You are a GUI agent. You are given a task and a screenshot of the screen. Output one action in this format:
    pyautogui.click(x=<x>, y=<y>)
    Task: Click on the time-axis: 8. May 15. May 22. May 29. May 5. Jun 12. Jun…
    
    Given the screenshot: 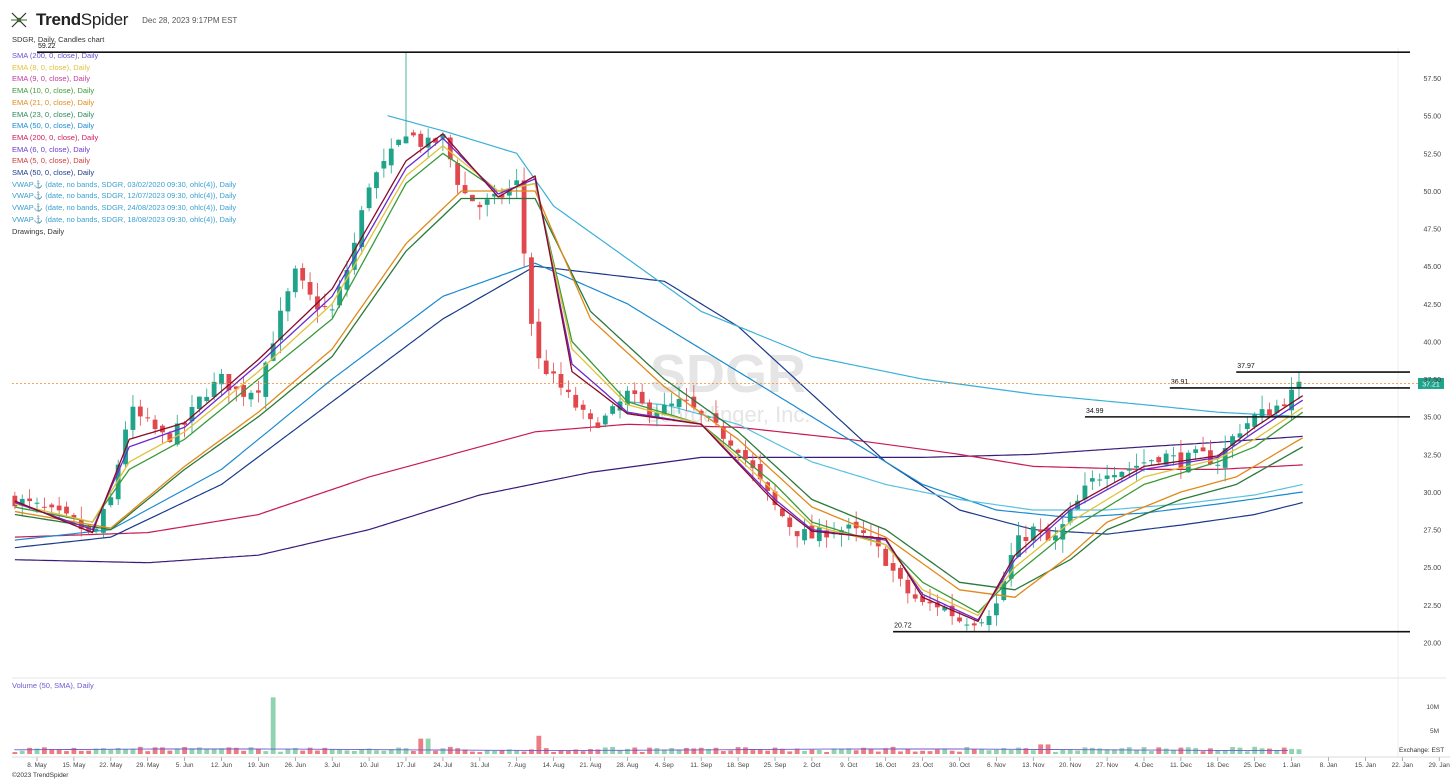 What is the action you would take?
    pyautogui.click(x=731, y=762)
    